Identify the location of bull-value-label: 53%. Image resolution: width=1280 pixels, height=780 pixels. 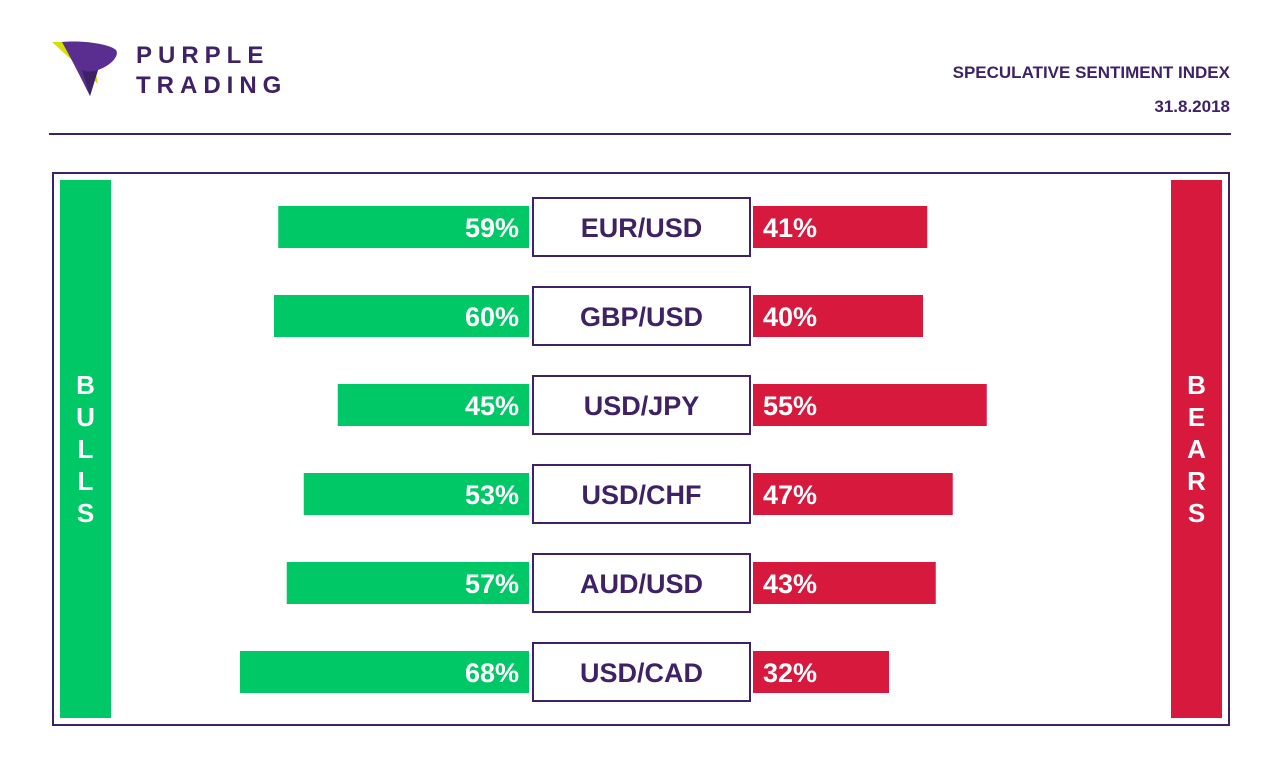
(492, 495).